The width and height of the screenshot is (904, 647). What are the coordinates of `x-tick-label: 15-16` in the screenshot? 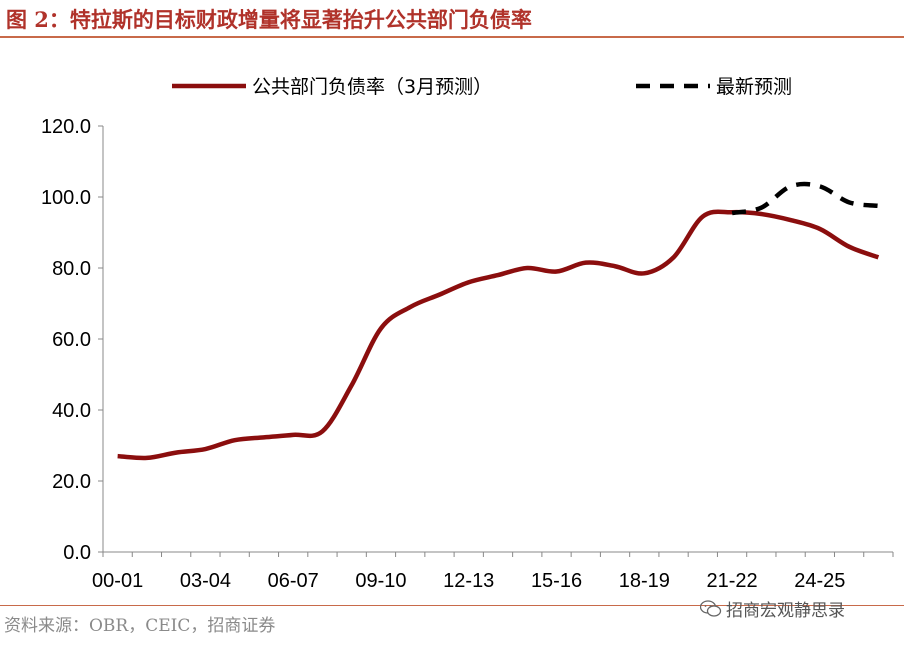 It's located at (556, 581).